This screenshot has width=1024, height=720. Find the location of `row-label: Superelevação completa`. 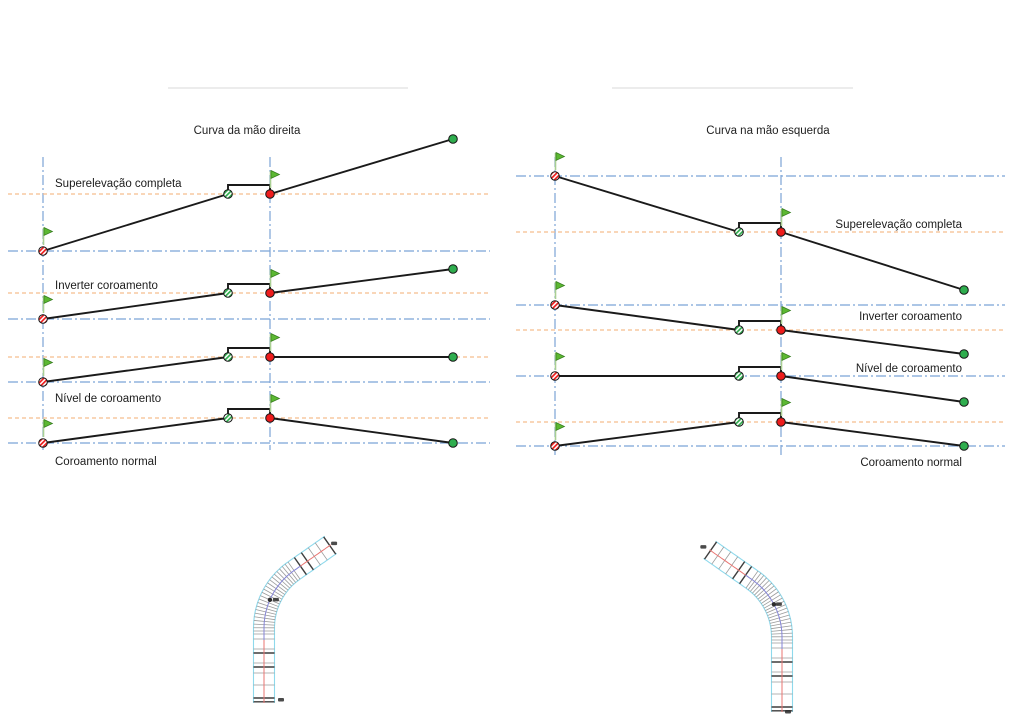

row-label: Superelevação completa is located at coordinates (898, 225).